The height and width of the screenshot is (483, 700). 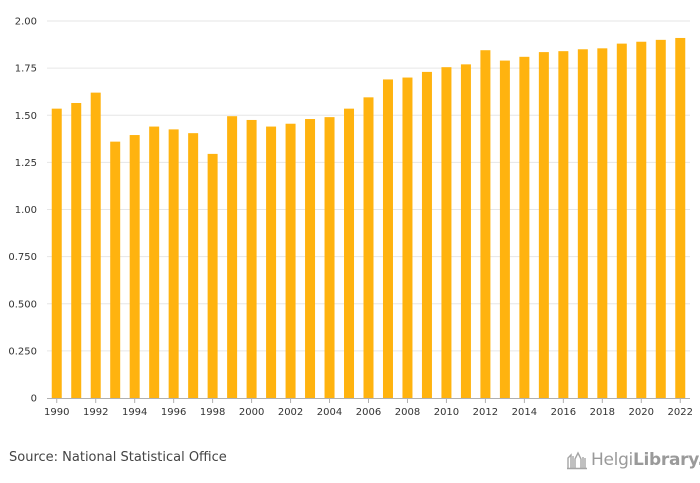 What do you see at coordinates (115, 269) in the screenshot?
I see `bar-1993` at bounding box center [115, 269].